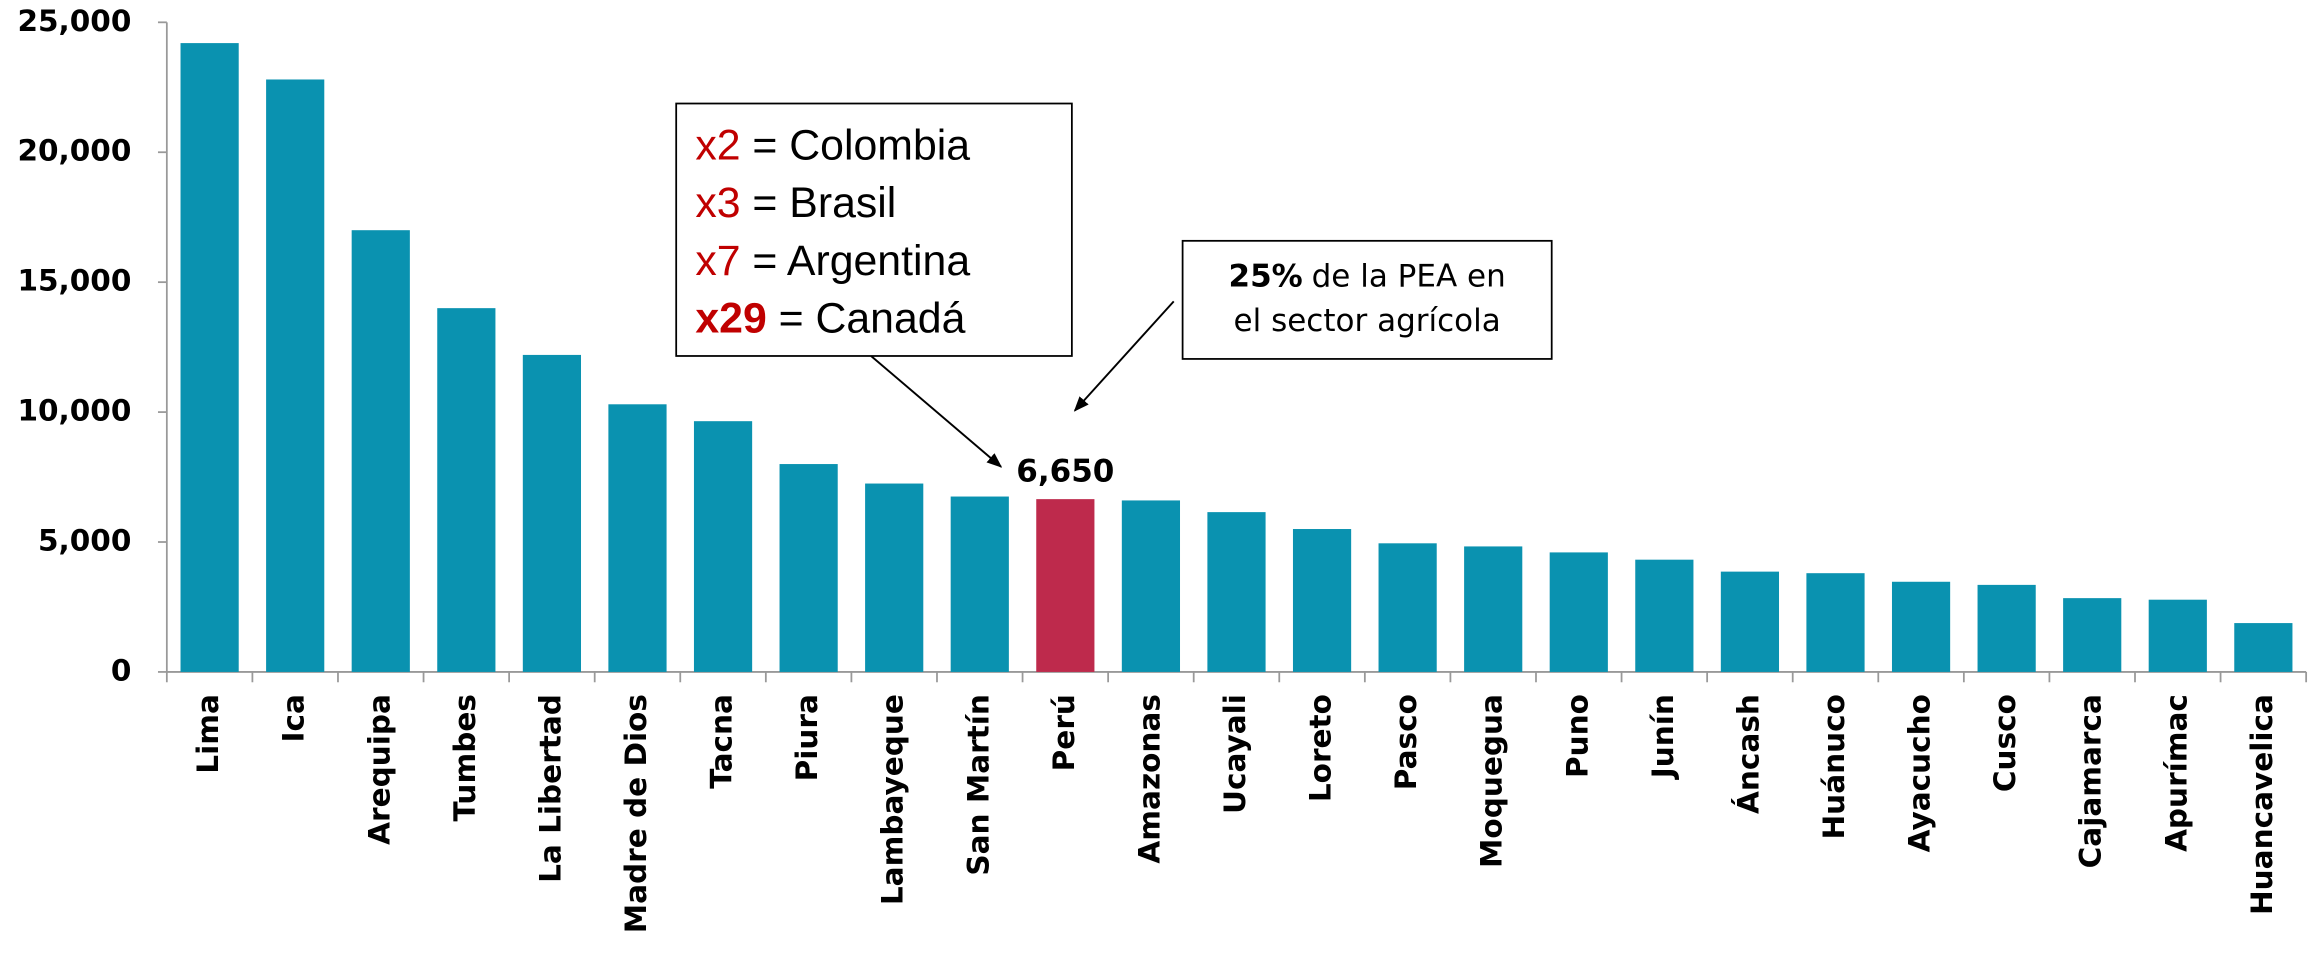 This screenshot has width=2315, height=960. What do you see at coordinates (2091, 781) in the screenshot?
I see `x-tick-label: Cajamarca` at bounding box center [2091, 781].